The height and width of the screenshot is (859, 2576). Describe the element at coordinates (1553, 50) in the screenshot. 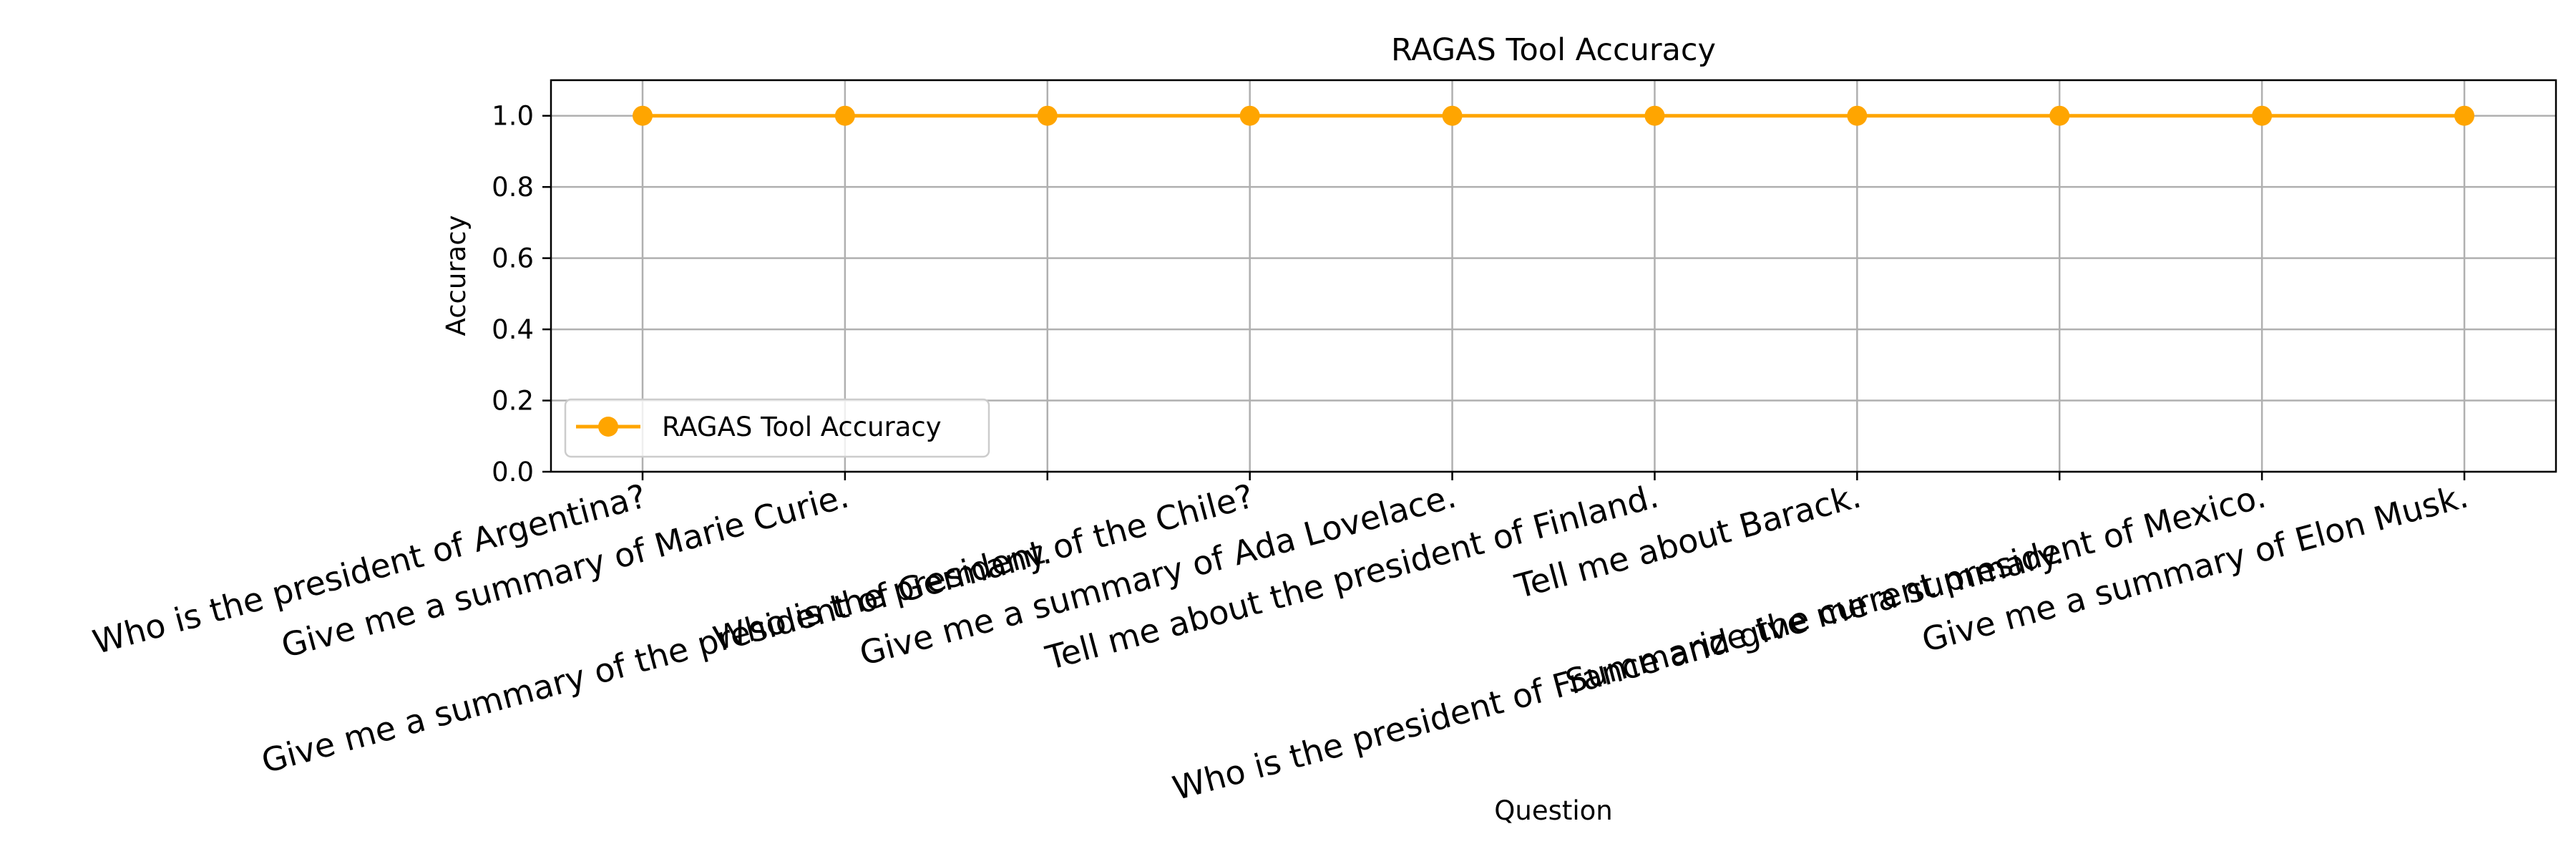

I see `chart-title: RAGAS Tool Accuracy` at that location.